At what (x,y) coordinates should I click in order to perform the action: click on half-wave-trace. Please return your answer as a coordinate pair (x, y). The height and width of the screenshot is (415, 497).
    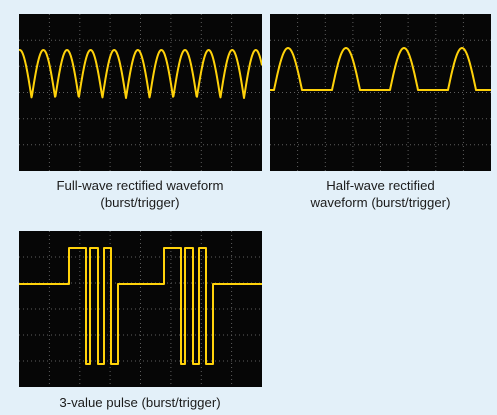
    Looking at the image, I should click on (380, 69).